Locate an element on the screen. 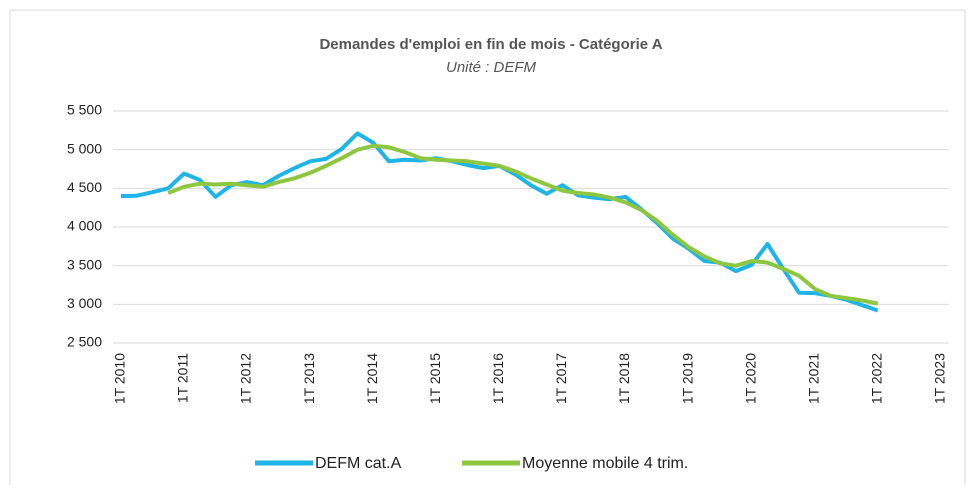 The width and height of the screenshot is (968, 490). x-tick-label: 1T 2017 is located at coordinates (561, 378).